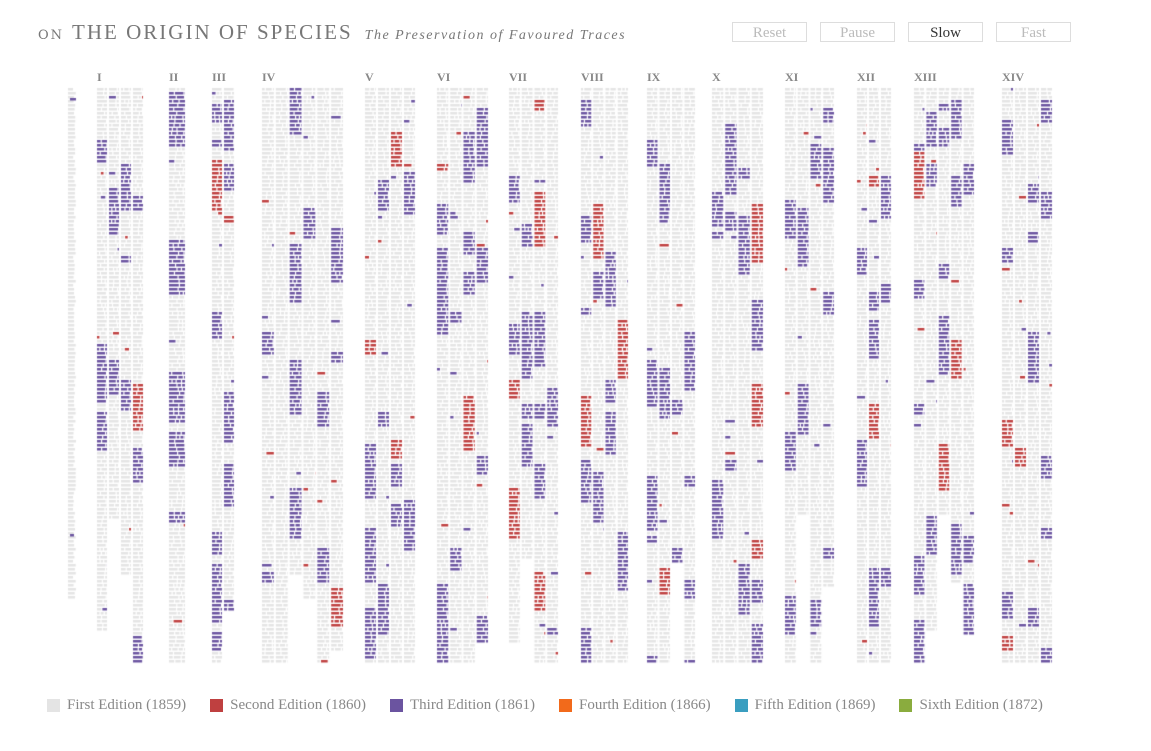  I want to click on legend-item-sixth: Sixth Edition (1872), so click(971, 705).